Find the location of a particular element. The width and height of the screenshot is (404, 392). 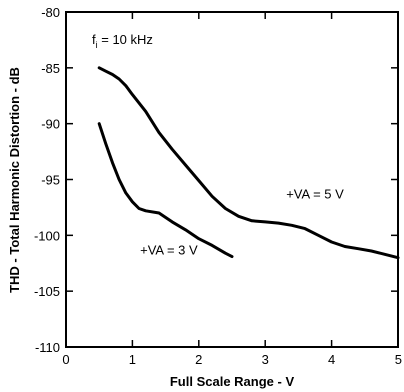

x-tick-label: 4 is located at coordinates (331, 359).